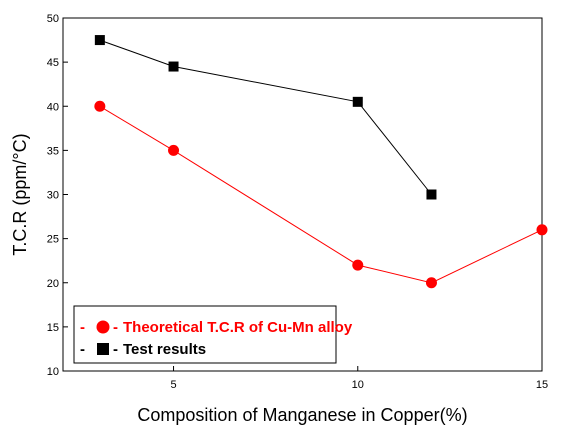  What do you see at coordinates (20, 194) in the screenshot?
I see `y-axis-title: T.C.R (ppm/°C)` at bounding box center [20, 194].